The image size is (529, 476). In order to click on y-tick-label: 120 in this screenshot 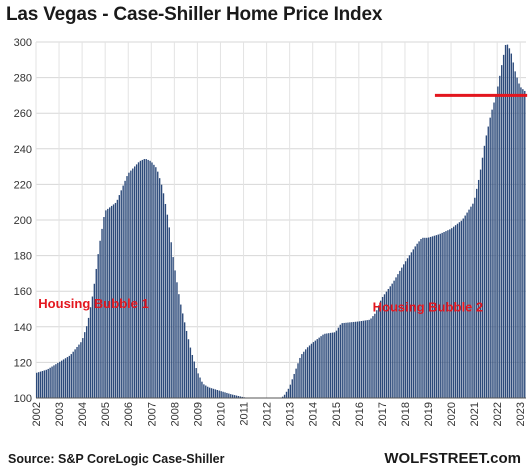, I will do `click(23, 363)`.